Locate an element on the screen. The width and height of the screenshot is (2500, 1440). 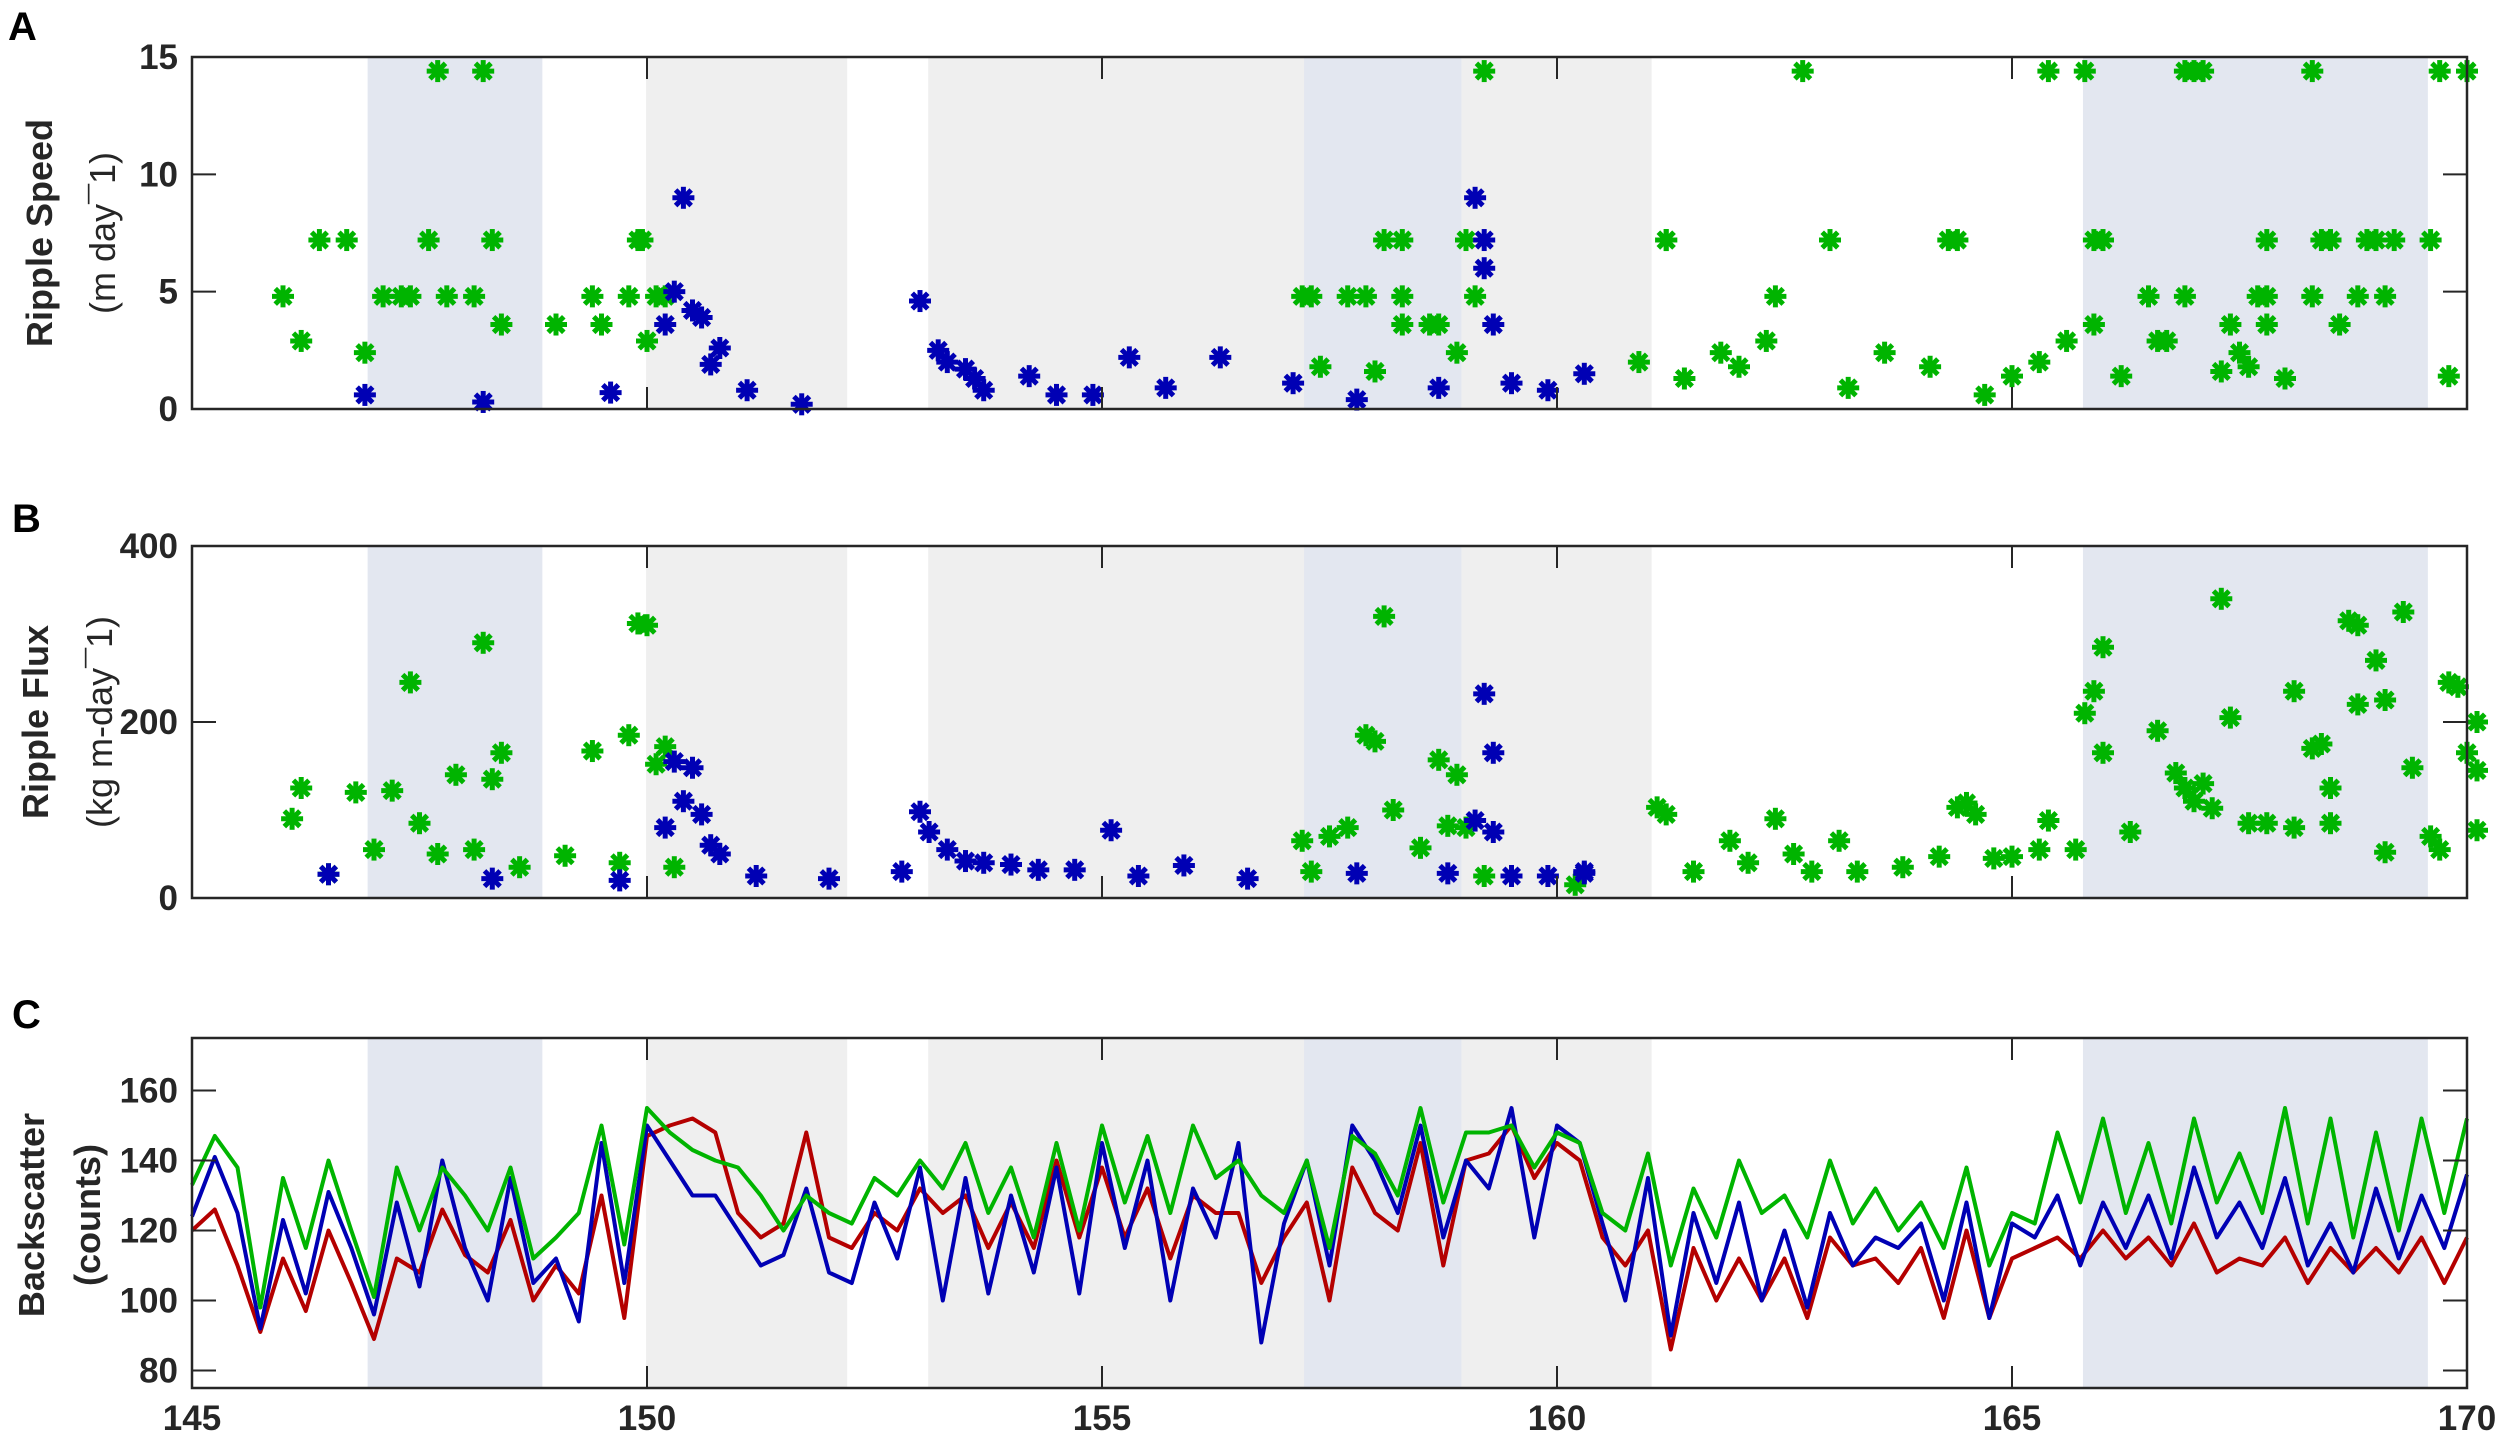
y-tick-label: 160 is located at coordinates (149, 1091).